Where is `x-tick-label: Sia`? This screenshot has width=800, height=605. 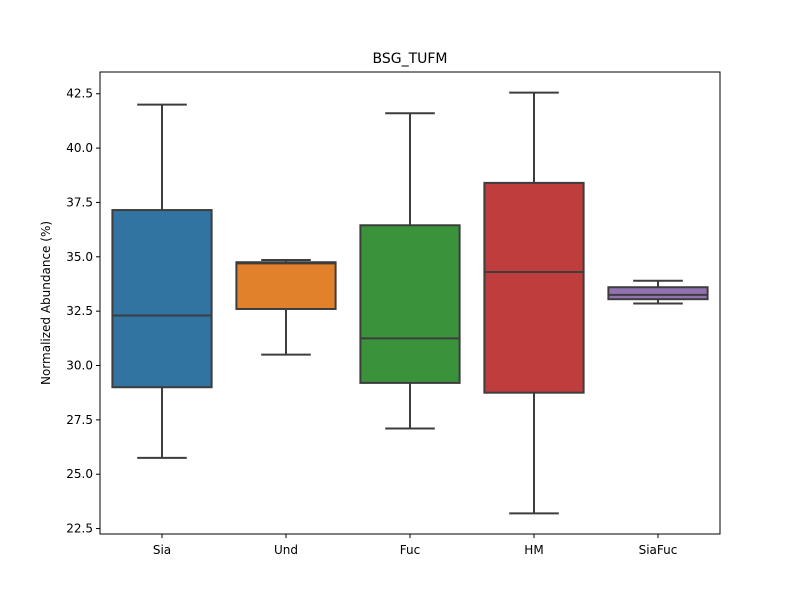
x-tick-label: Sia is located at coordinates (162, 550).